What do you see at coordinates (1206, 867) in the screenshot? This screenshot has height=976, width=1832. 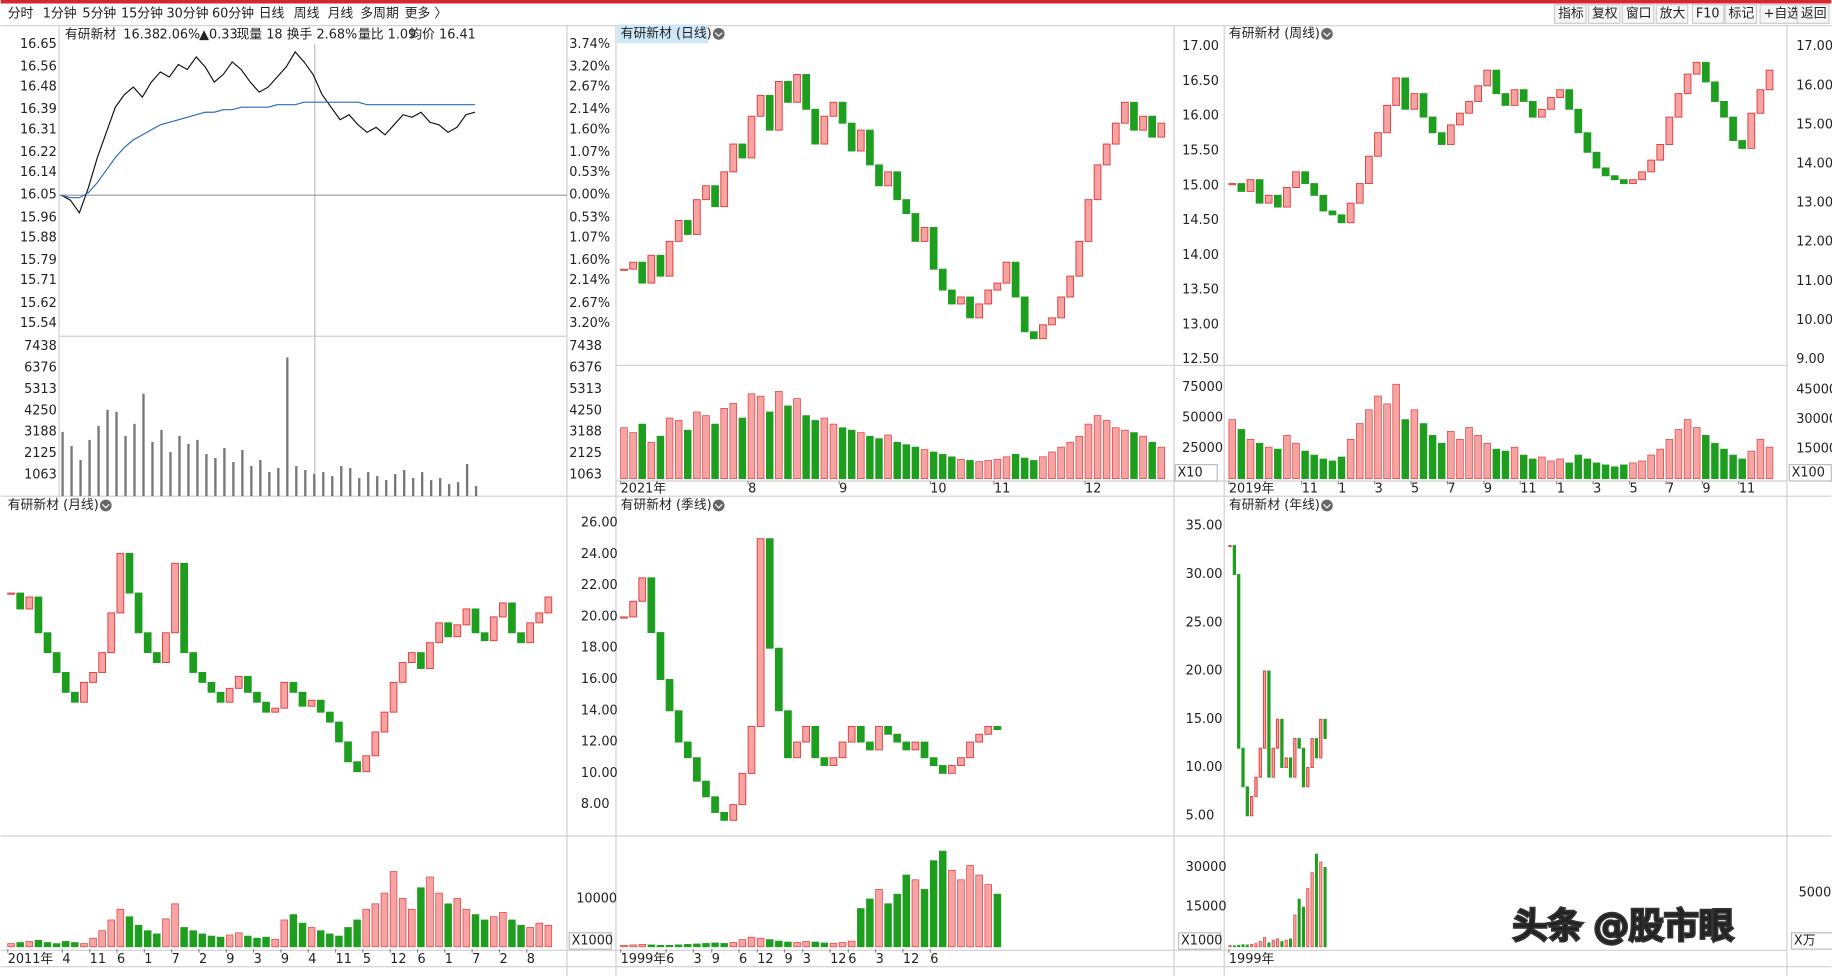 I see `volume-tick-label: 30000` at bounding box center [1206, 867].